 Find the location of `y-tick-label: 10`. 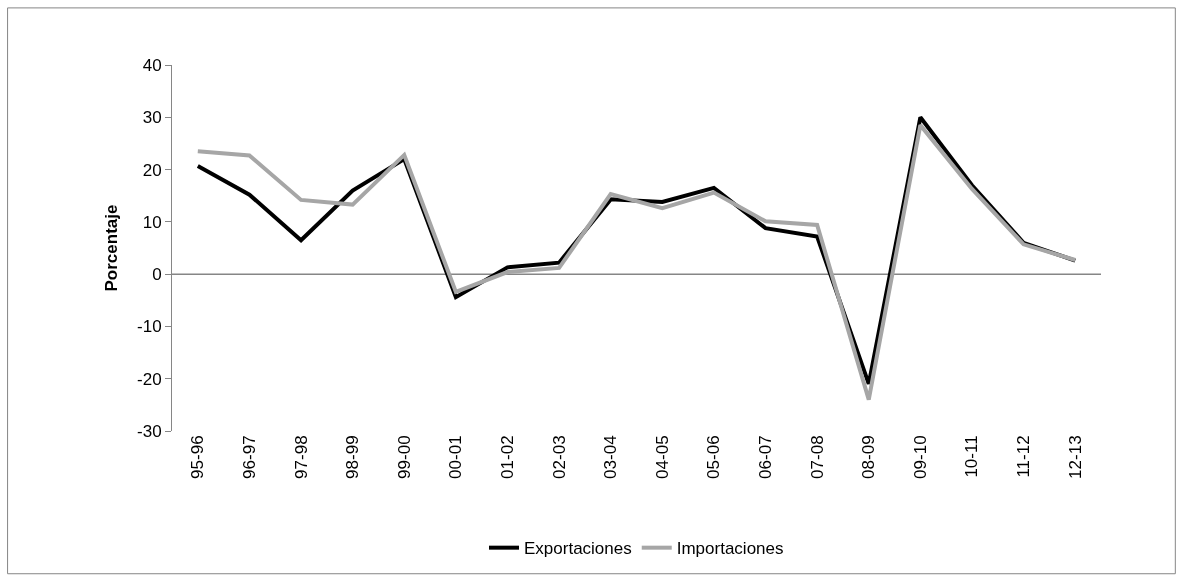

y-tick-label: 10 is located at coordinates (152, 222).